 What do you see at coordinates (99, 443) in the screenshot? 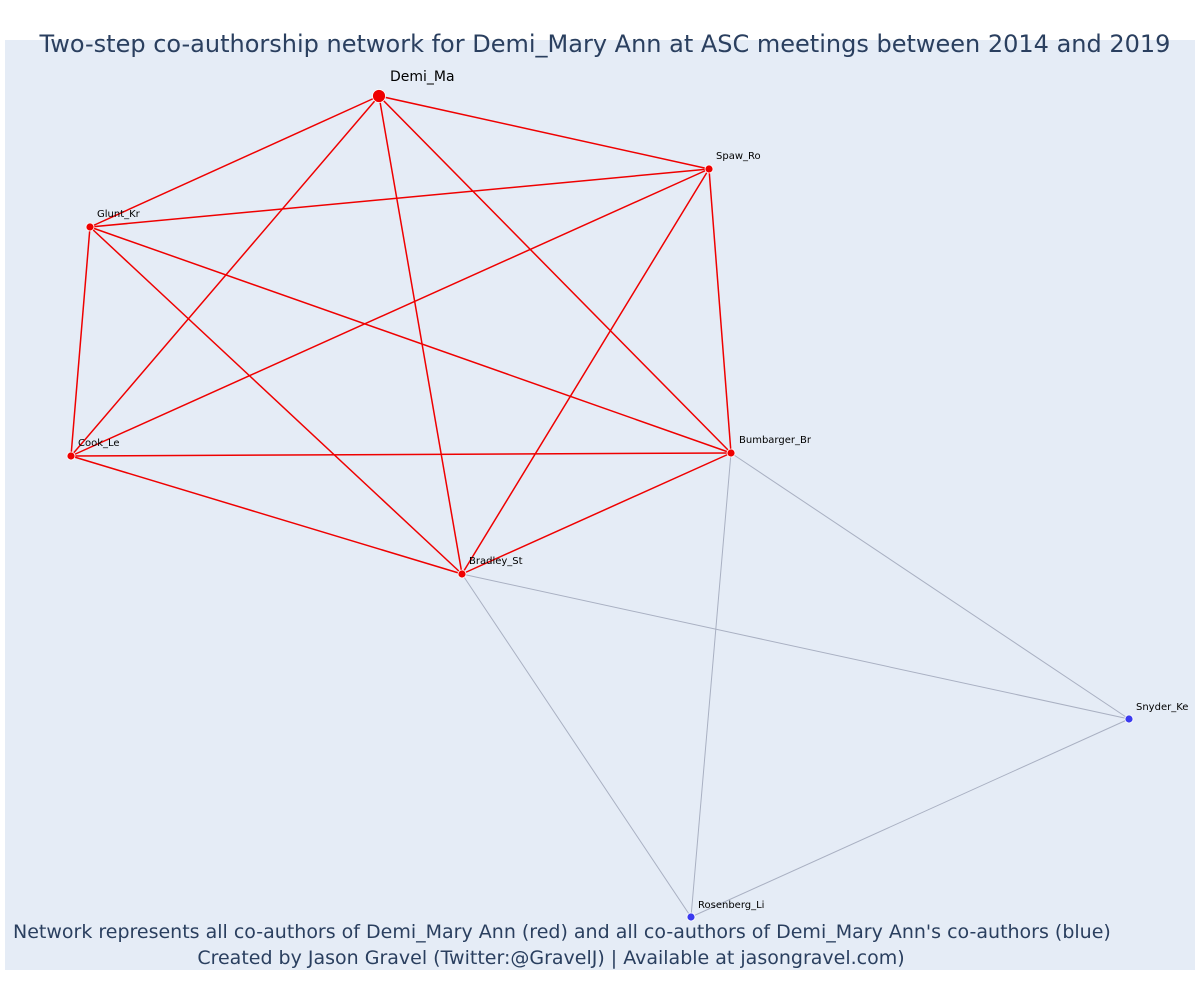
I see `node-label-cook_le: Cook_Le` at bounding box center [99, 443].